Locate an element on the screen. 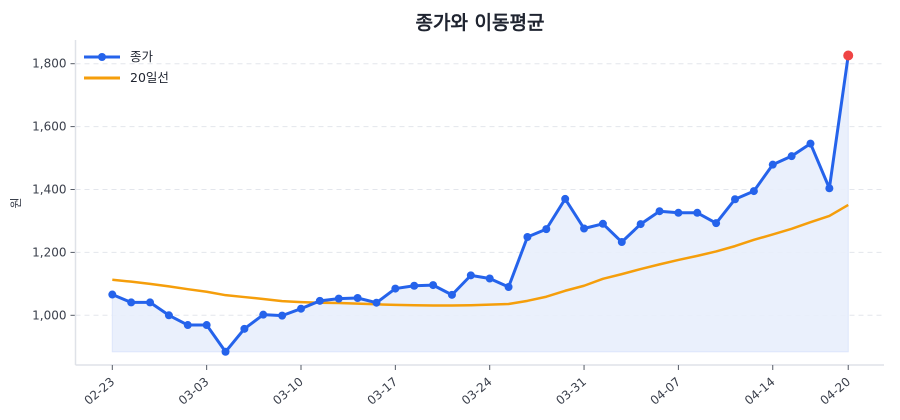 This screenshot has height=420, width=900. legend-item-ma20: 20일선 is located at coordinates (125, 77).